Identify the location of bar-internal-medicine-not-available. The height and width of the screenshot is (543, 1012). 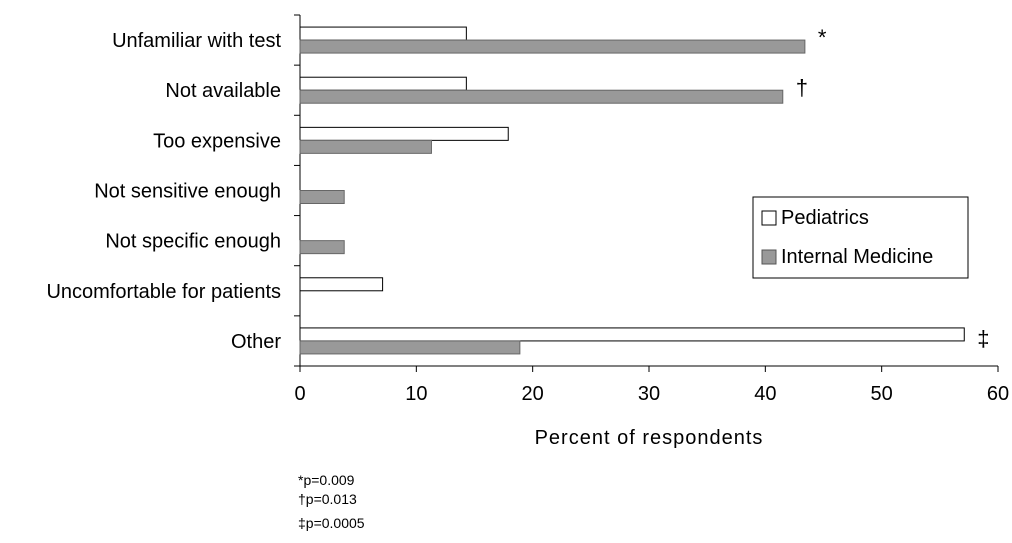
(541, 96).